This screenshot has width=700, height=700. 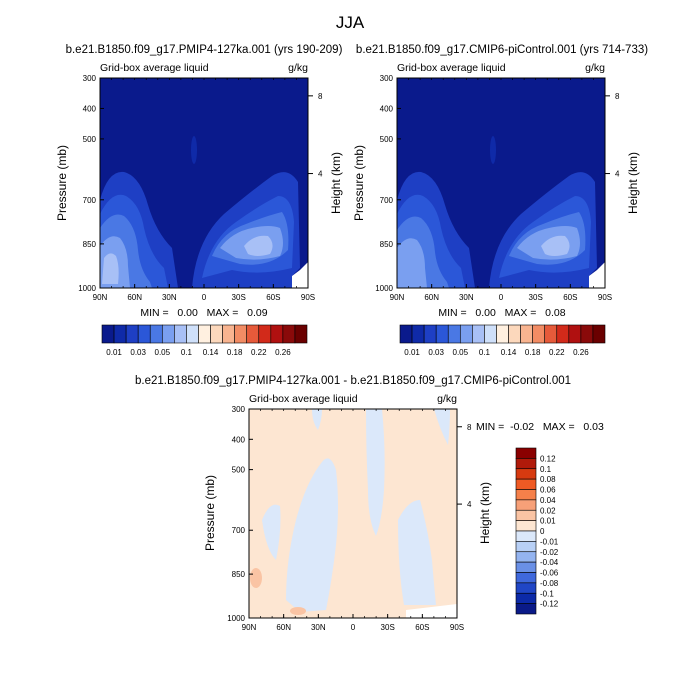 What do you see at coordinates (549, 562) in the screenshot?
I see `colorbar-label: -0.04` at bounding box center [549, 562].